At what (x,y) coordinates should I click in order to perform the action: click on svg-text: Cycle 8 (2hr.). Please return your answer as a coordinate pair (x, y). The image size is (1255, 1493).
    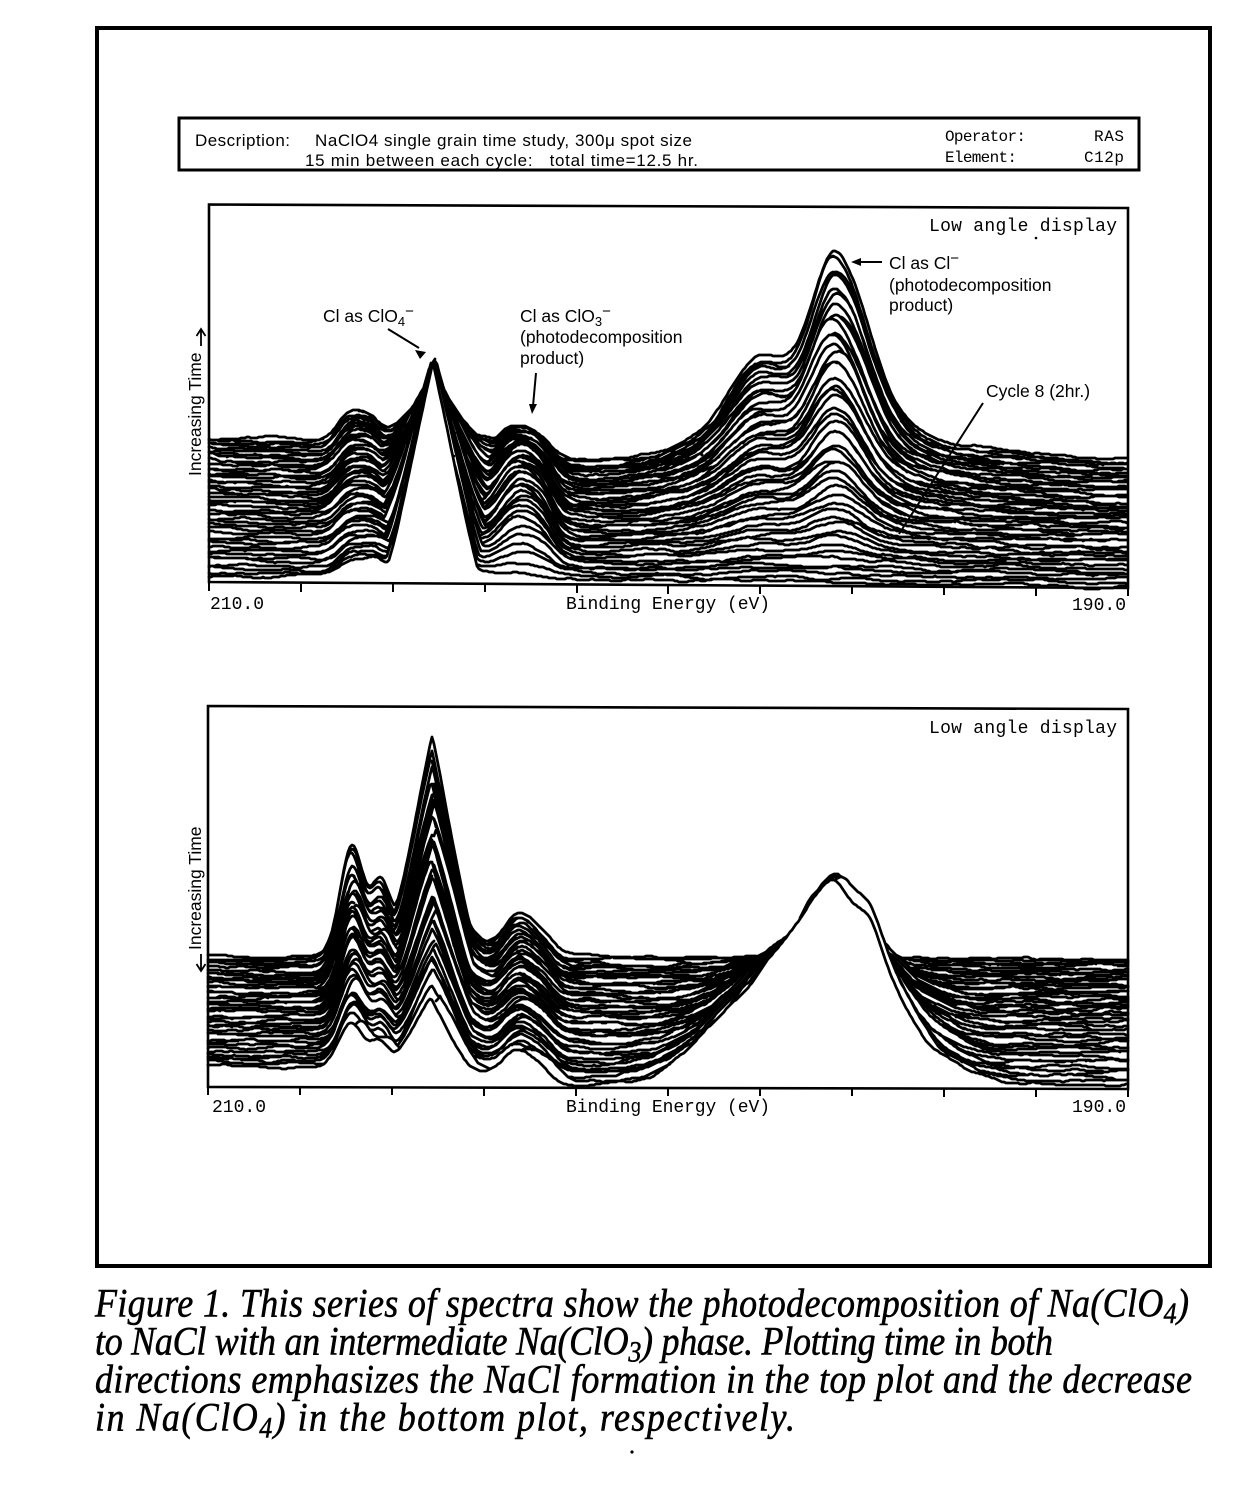
    Looking at the image, I should click on (1038, 391).